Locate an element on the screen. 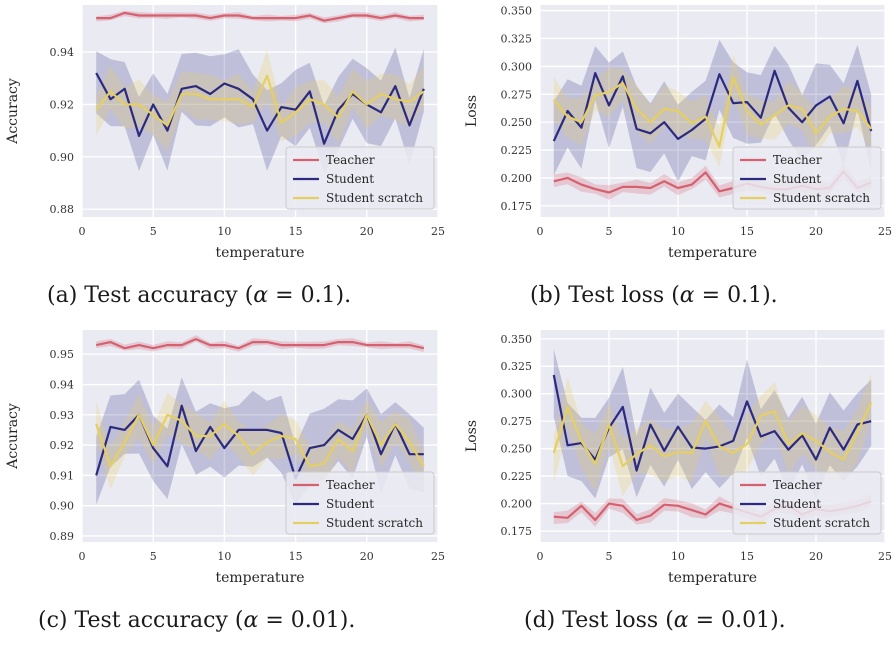 The width and height of the screenshot is (896, 646). caption-prefix: (d) Test loss ( is located at coordinates (599, 620).